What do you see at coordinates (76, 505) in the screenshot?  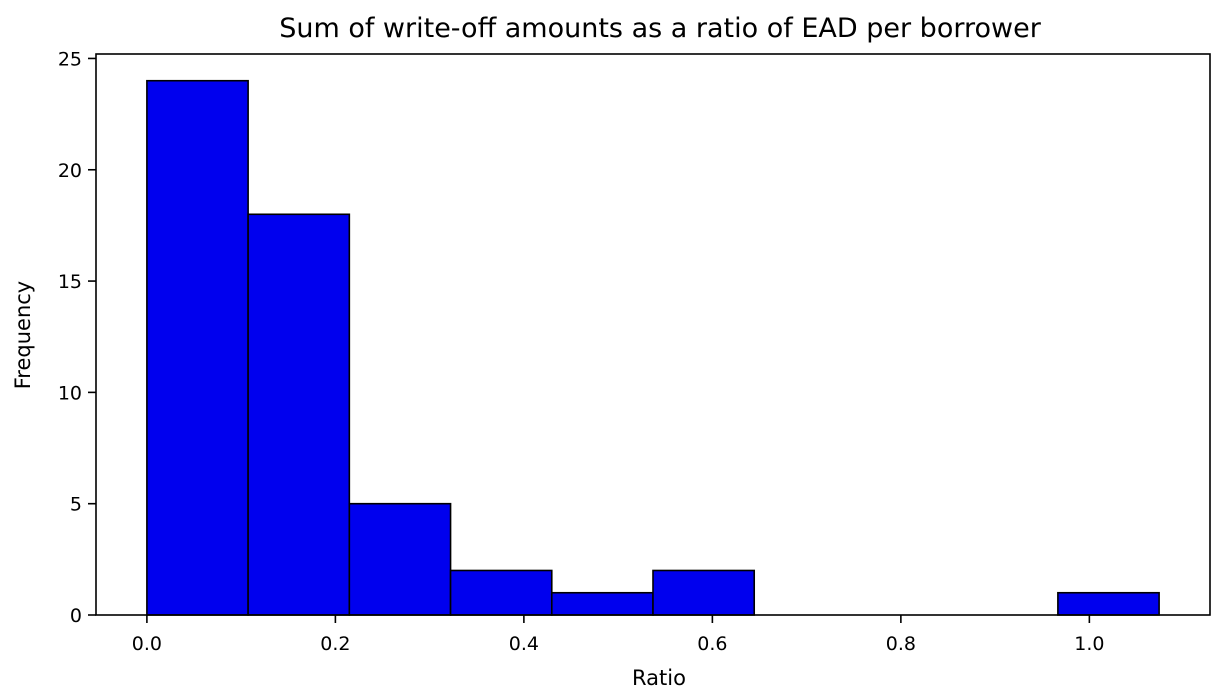 I see `y-tick-label: 5` at bounding box center [76, 505].